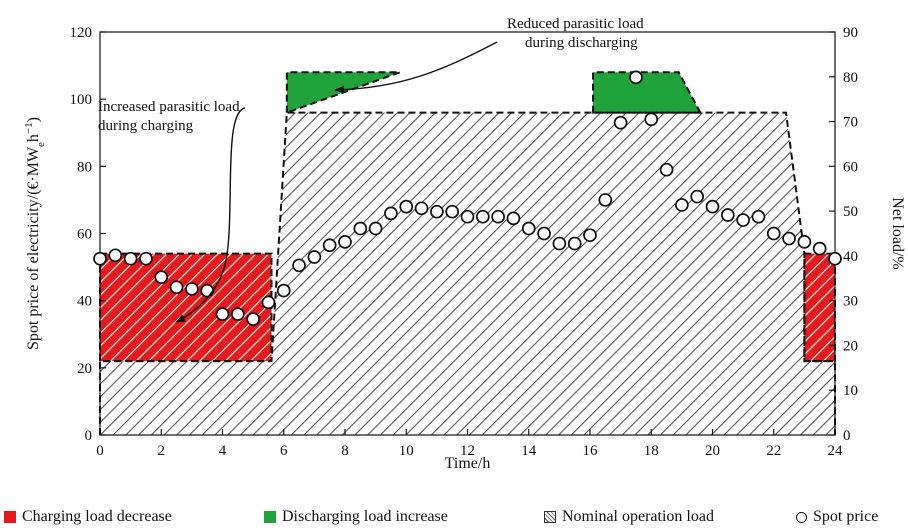 The width and height of the screenshot is (908, 531). What do you see at coordinates (162, 451) in the screenshot?
I see `x-tick-label: 2` at bounding box center [162, 451].